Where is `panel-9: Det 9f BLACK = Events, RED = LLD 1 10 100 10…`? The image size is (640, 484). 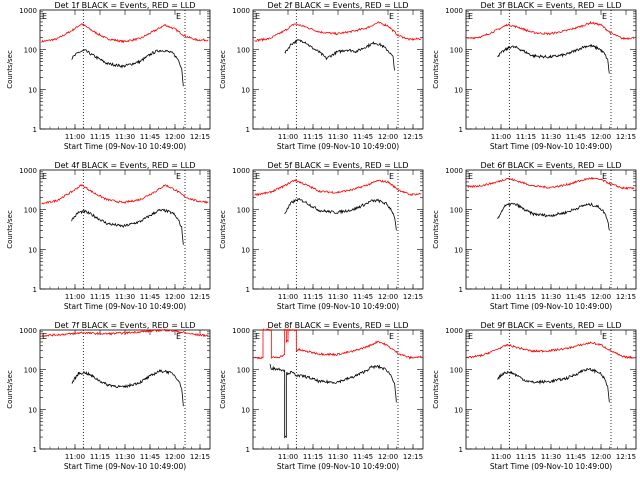 panel-9: Det 9f BLACK = Events, RED = LLD 1 10 100 10… is located at coordinates (534, 396).